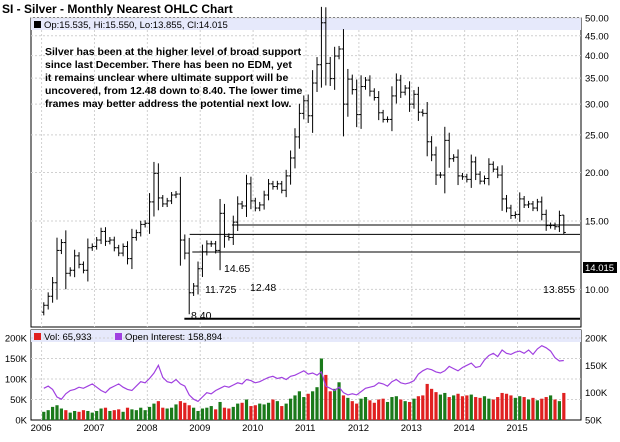 This screenshot has height=442, width=620. What do you see at coordinates (600, 267) in the screenshot?
I see `last-price-tag` at bounding box center [600, 267].